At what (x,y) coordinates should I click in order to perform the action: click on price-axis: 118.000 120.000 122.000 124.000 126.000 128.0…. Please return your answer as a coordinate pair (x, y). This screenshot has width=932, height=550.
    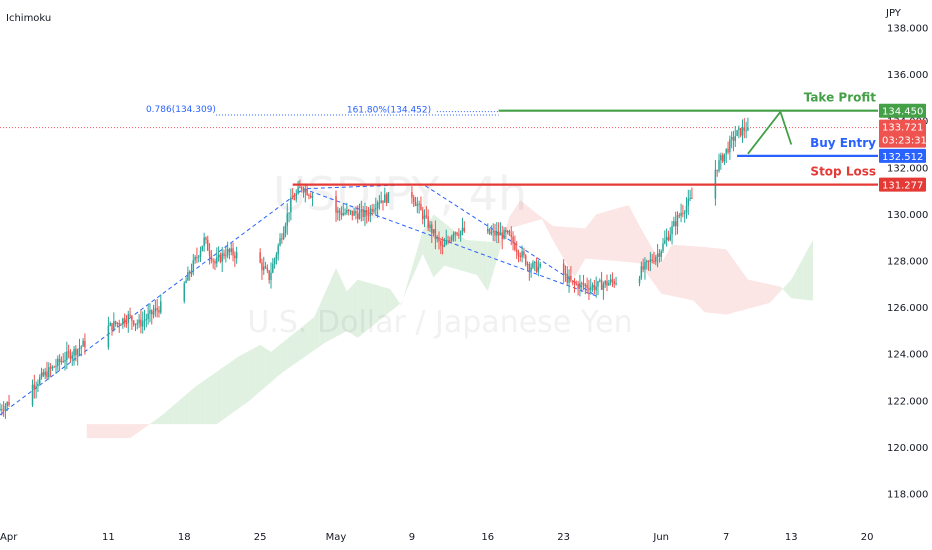
    Looking at the image, I should click on (907, 261).